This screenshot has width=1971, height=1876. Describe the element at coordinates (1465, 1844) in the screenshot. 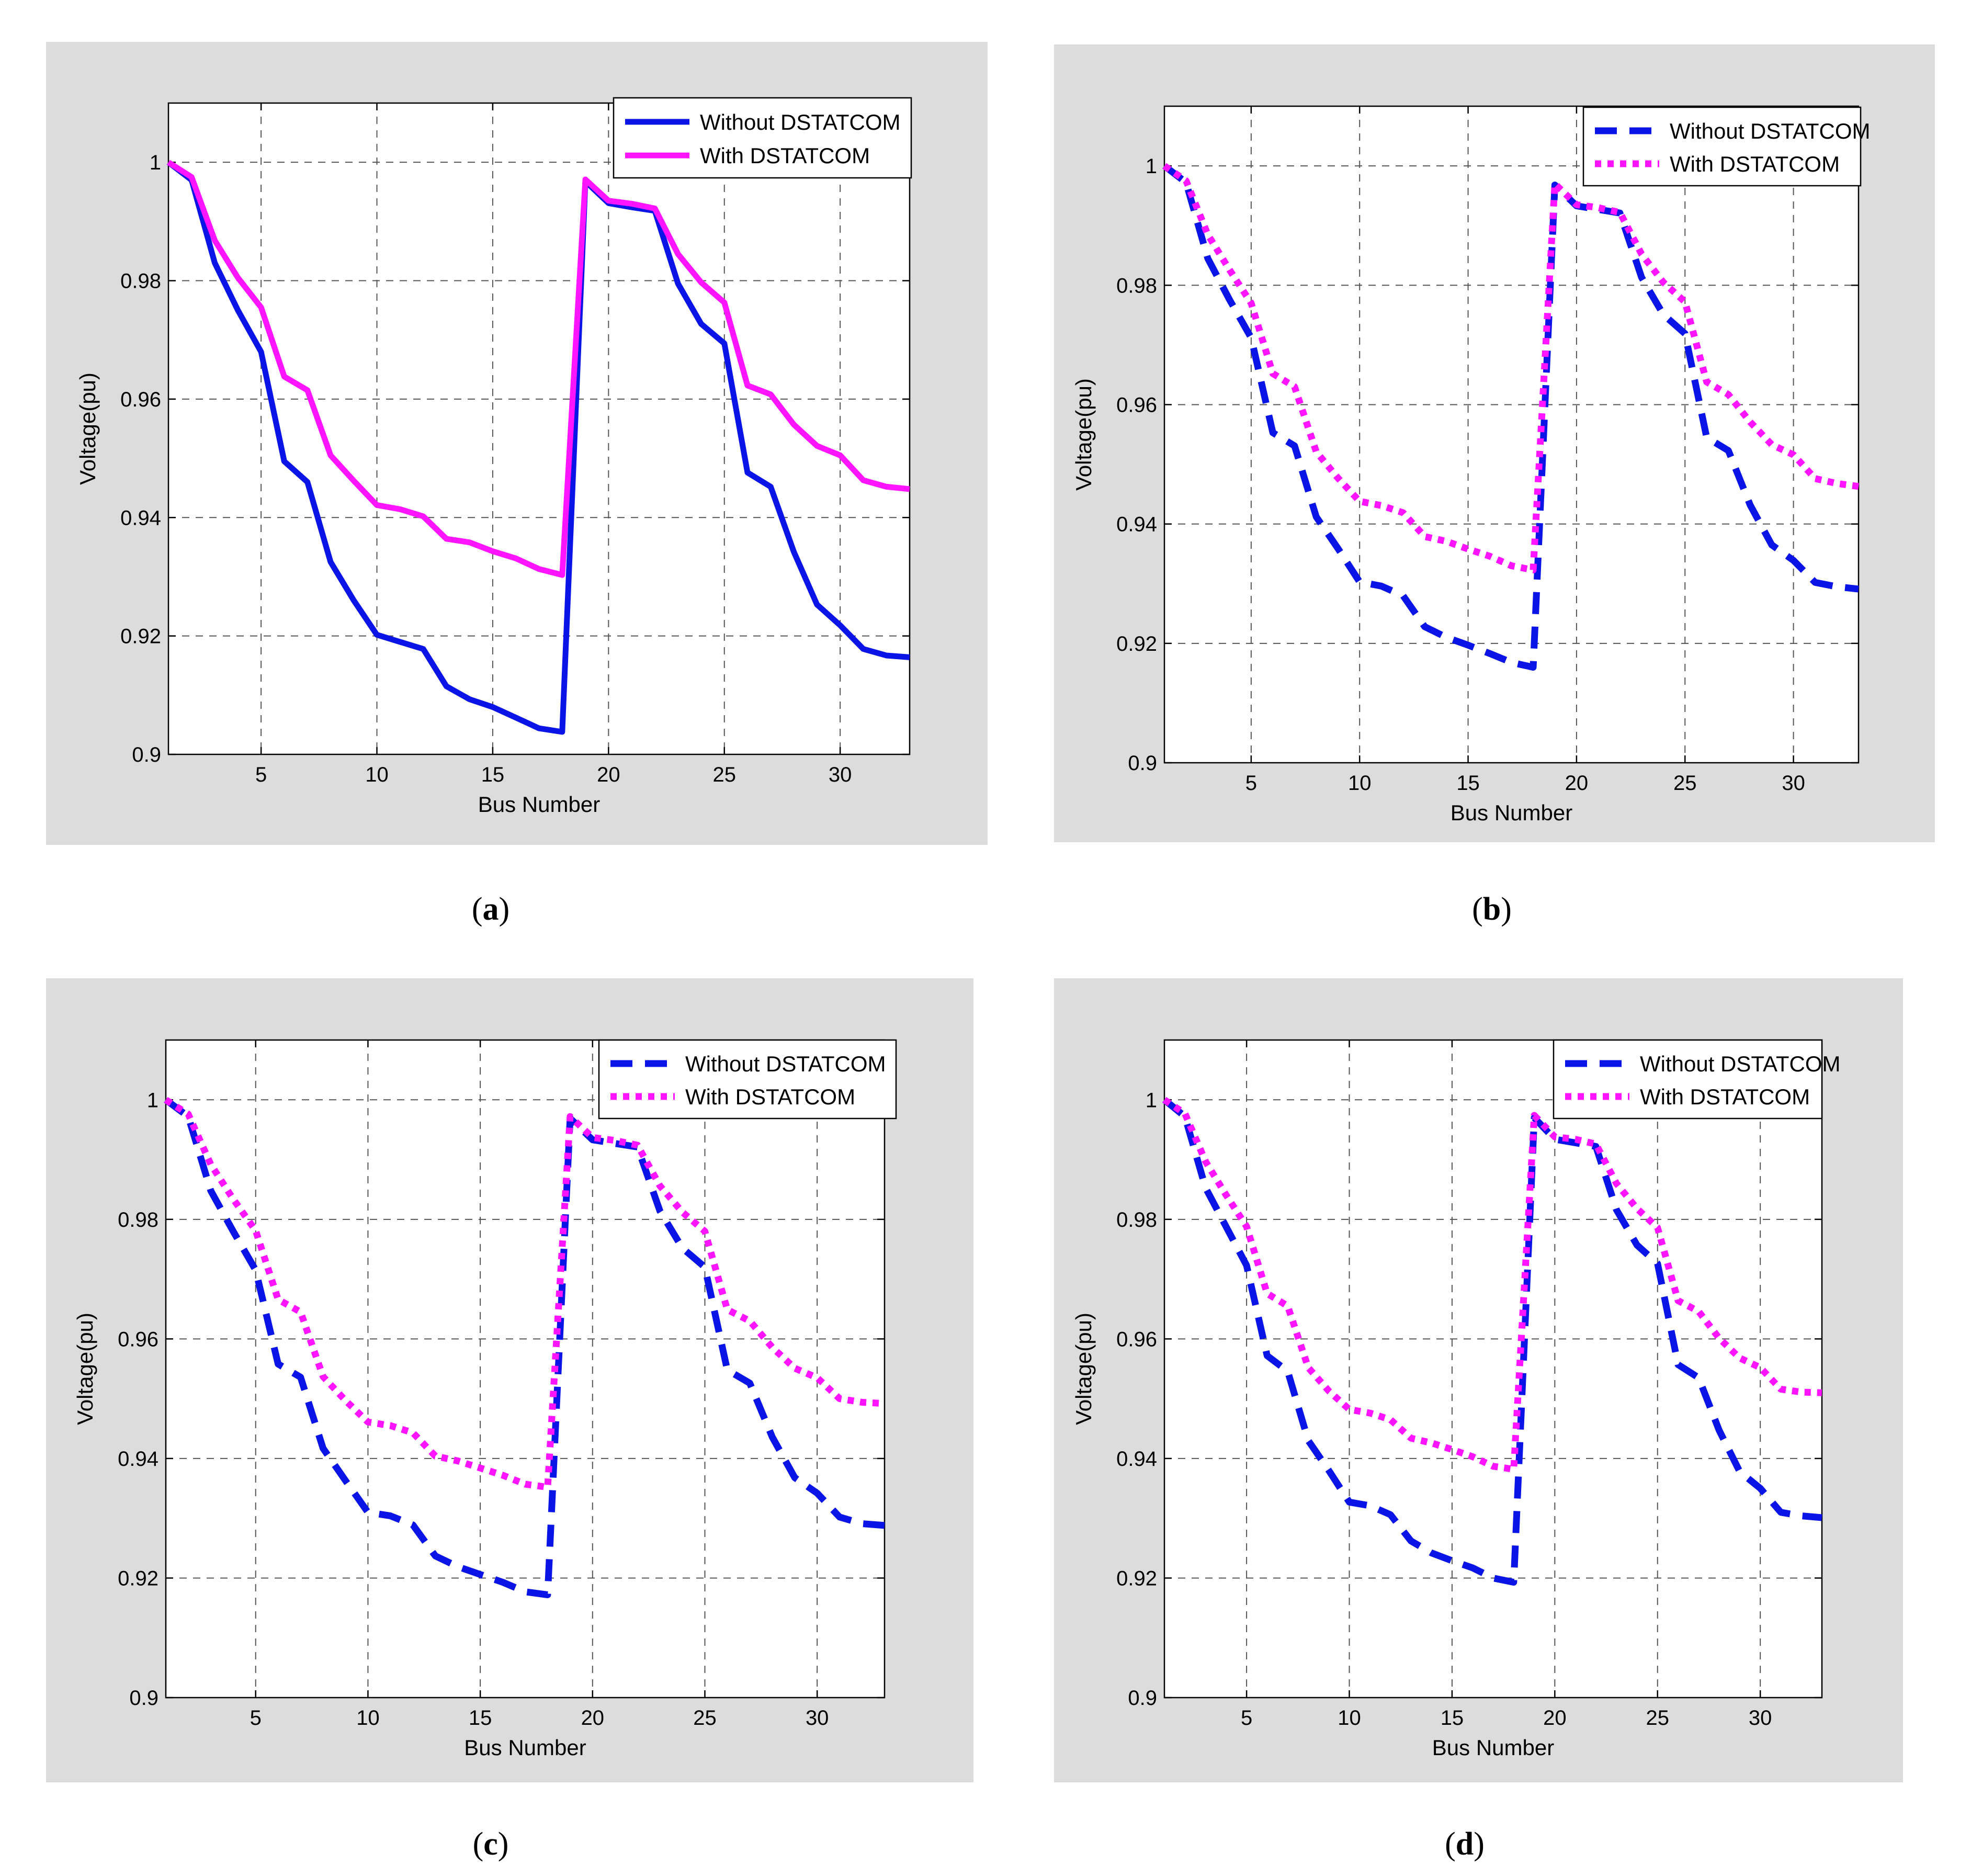

I see `panel-caption: (d)` at that location.